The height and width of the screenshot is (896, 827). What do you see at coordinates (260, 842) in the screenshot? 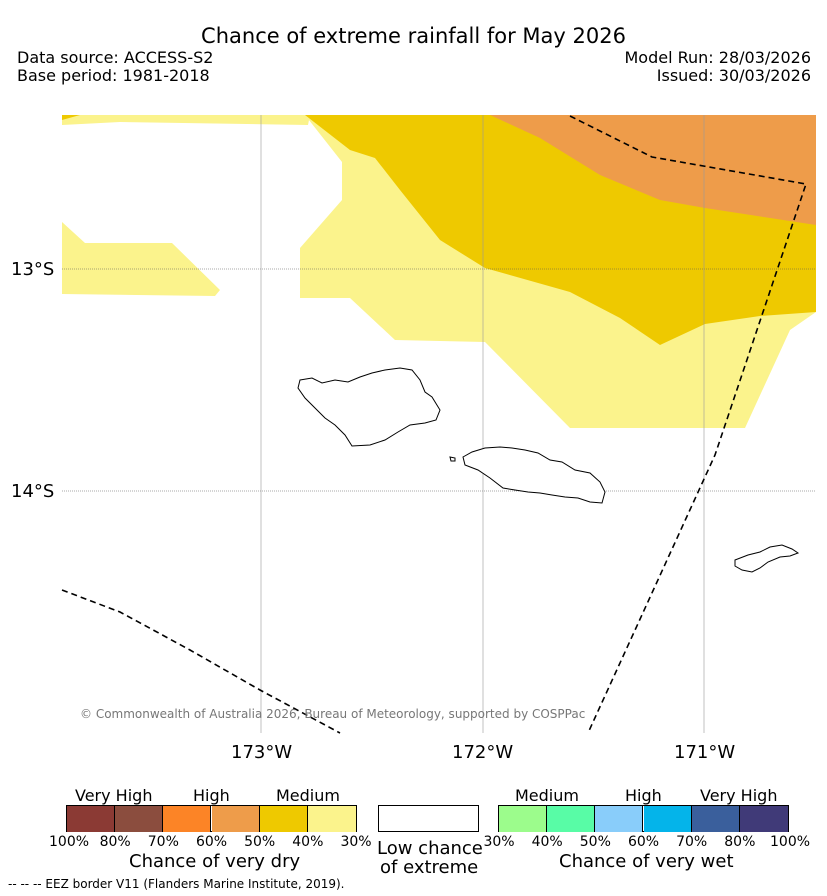
I see `dry-percent-label: 50%` at bounding box center [260, 842].